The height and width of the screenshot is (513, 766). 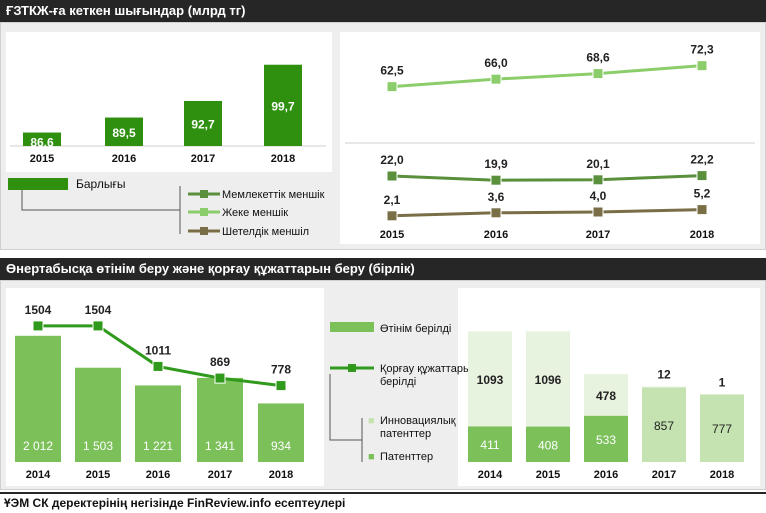 I want to click on applications-tick-label: 2016, so click(x=158, y=475).